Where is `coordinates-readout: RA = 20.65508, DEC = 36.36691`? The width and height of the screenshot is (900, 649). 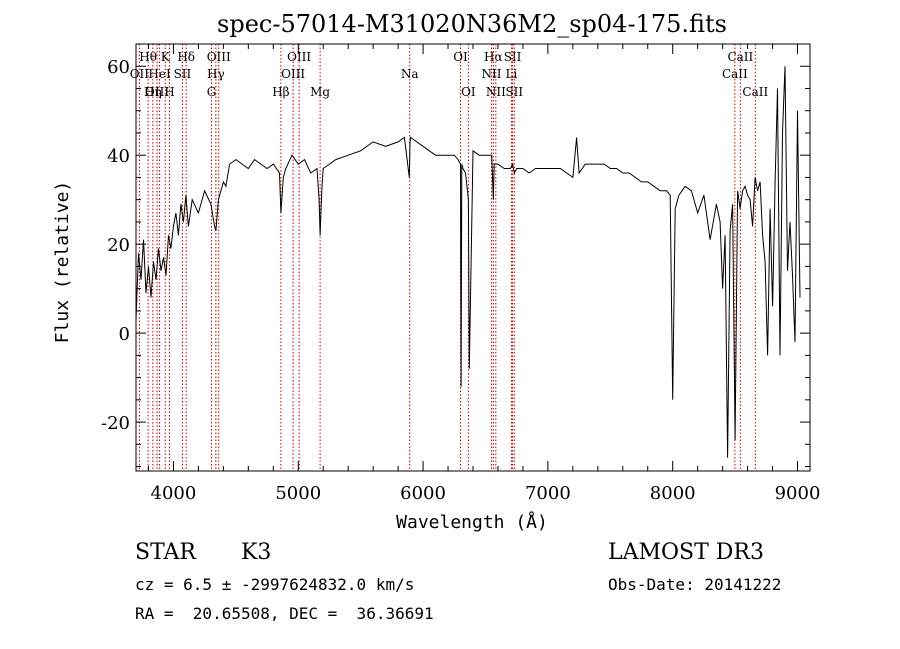 coordinates-readout: RA = 20.65508, DEC = 36.36691 is located at coordinates (284, 613).